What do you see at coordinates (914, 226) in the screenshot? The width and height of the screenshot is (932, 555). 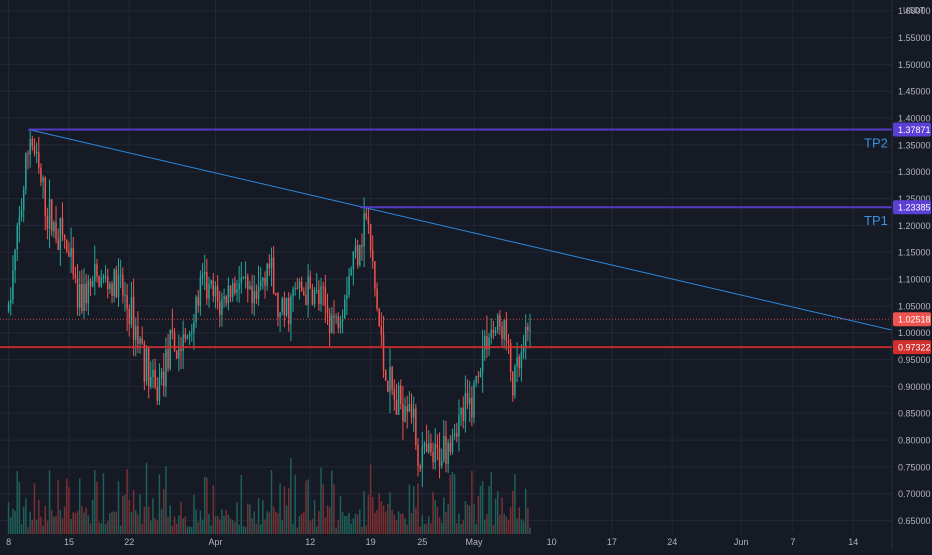 I see `price-tick-label: 1.20000` at bounding box center [914, 226].